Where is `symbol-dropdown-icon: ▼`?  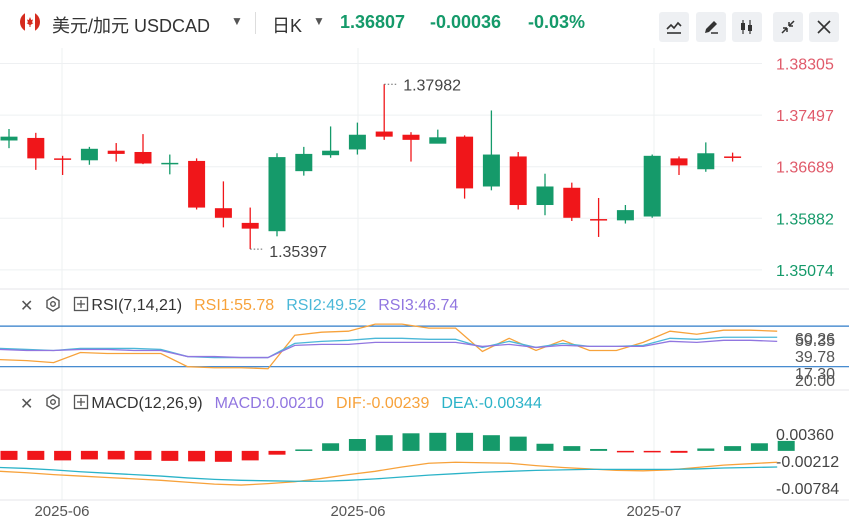 symbol-dropdown-icon: ▼ is located at coordinates (237, 21).